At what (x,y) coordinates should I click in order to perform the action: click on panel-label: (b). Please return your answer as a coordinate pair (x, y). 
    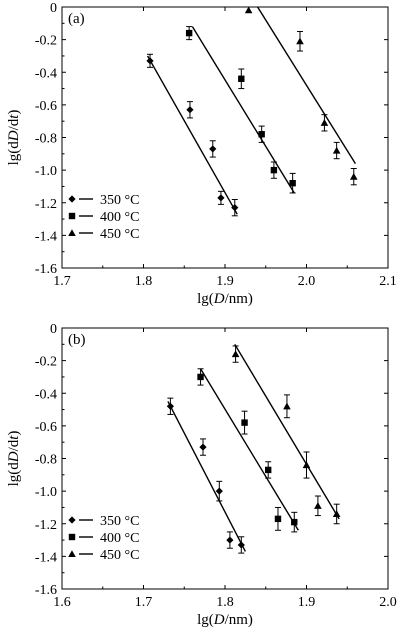
    Looking at the image, I should click on (77, 340).